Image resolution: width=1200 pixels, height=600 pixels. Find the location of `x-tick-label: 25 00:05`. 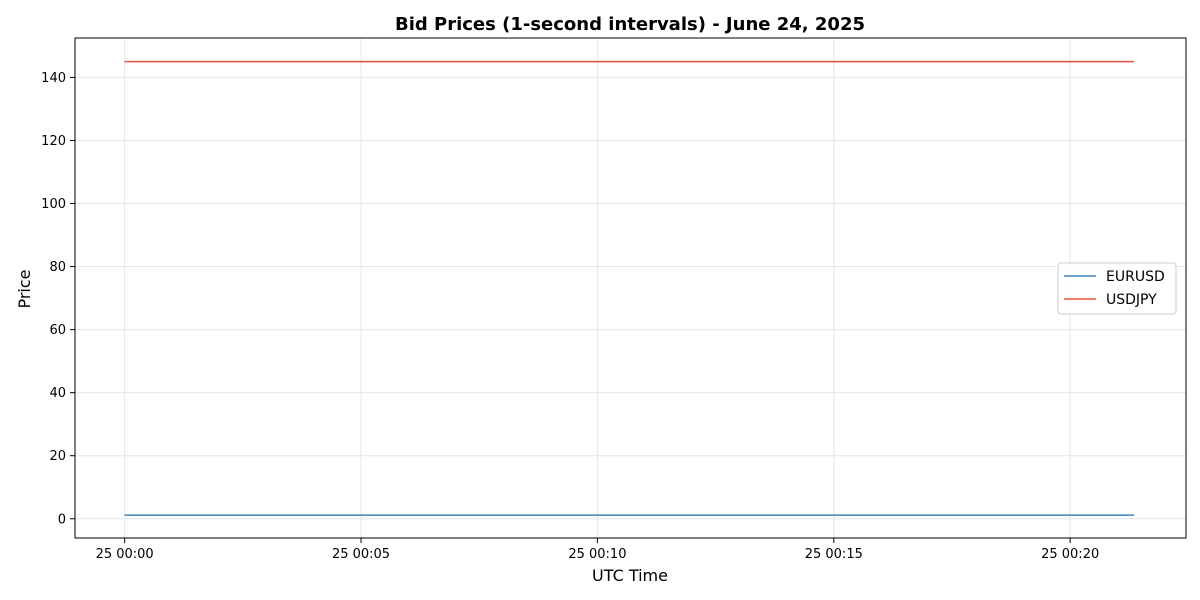

x-tick-label: 25 00:05 is located at coordinates (361, 554).